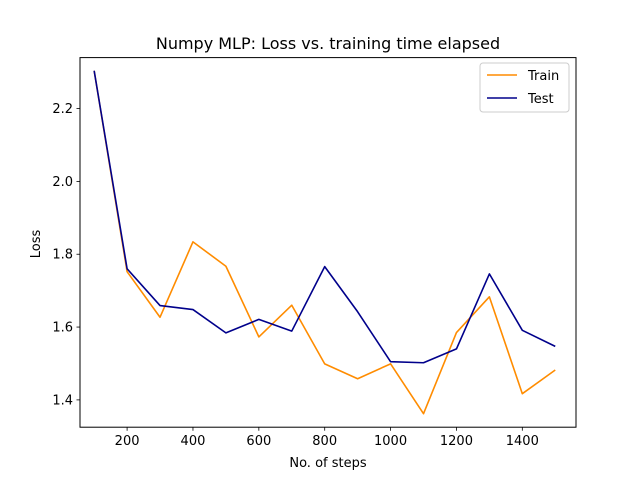 The height and width of the screenshot is (480, 640). What do you see at coordinates (62, 328) in the screenshot?
I see `y-tick-label-1: 1.6` at bounding box center [62, 328].